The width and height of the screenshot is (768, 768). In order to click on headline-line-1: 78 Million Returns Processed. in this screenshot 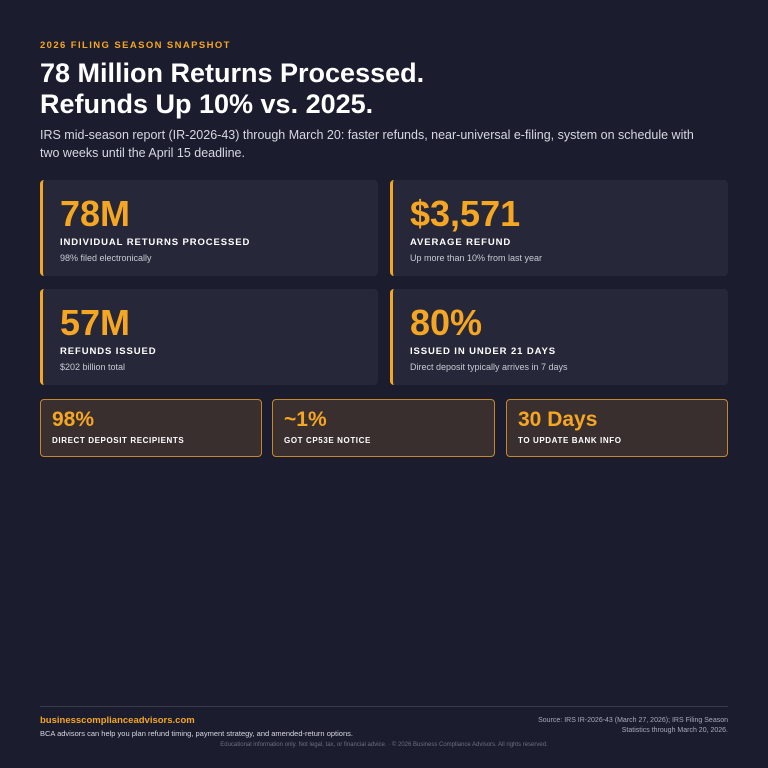, I will do `click(232, 73)`.